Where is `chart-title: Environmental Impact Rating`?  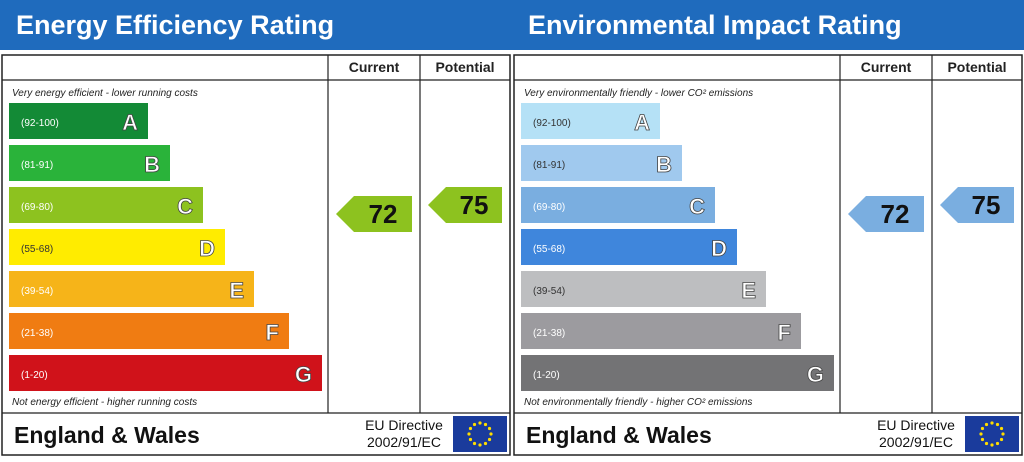 chart-title: Environmental Impact Rating is located at coordinates (715, 25).